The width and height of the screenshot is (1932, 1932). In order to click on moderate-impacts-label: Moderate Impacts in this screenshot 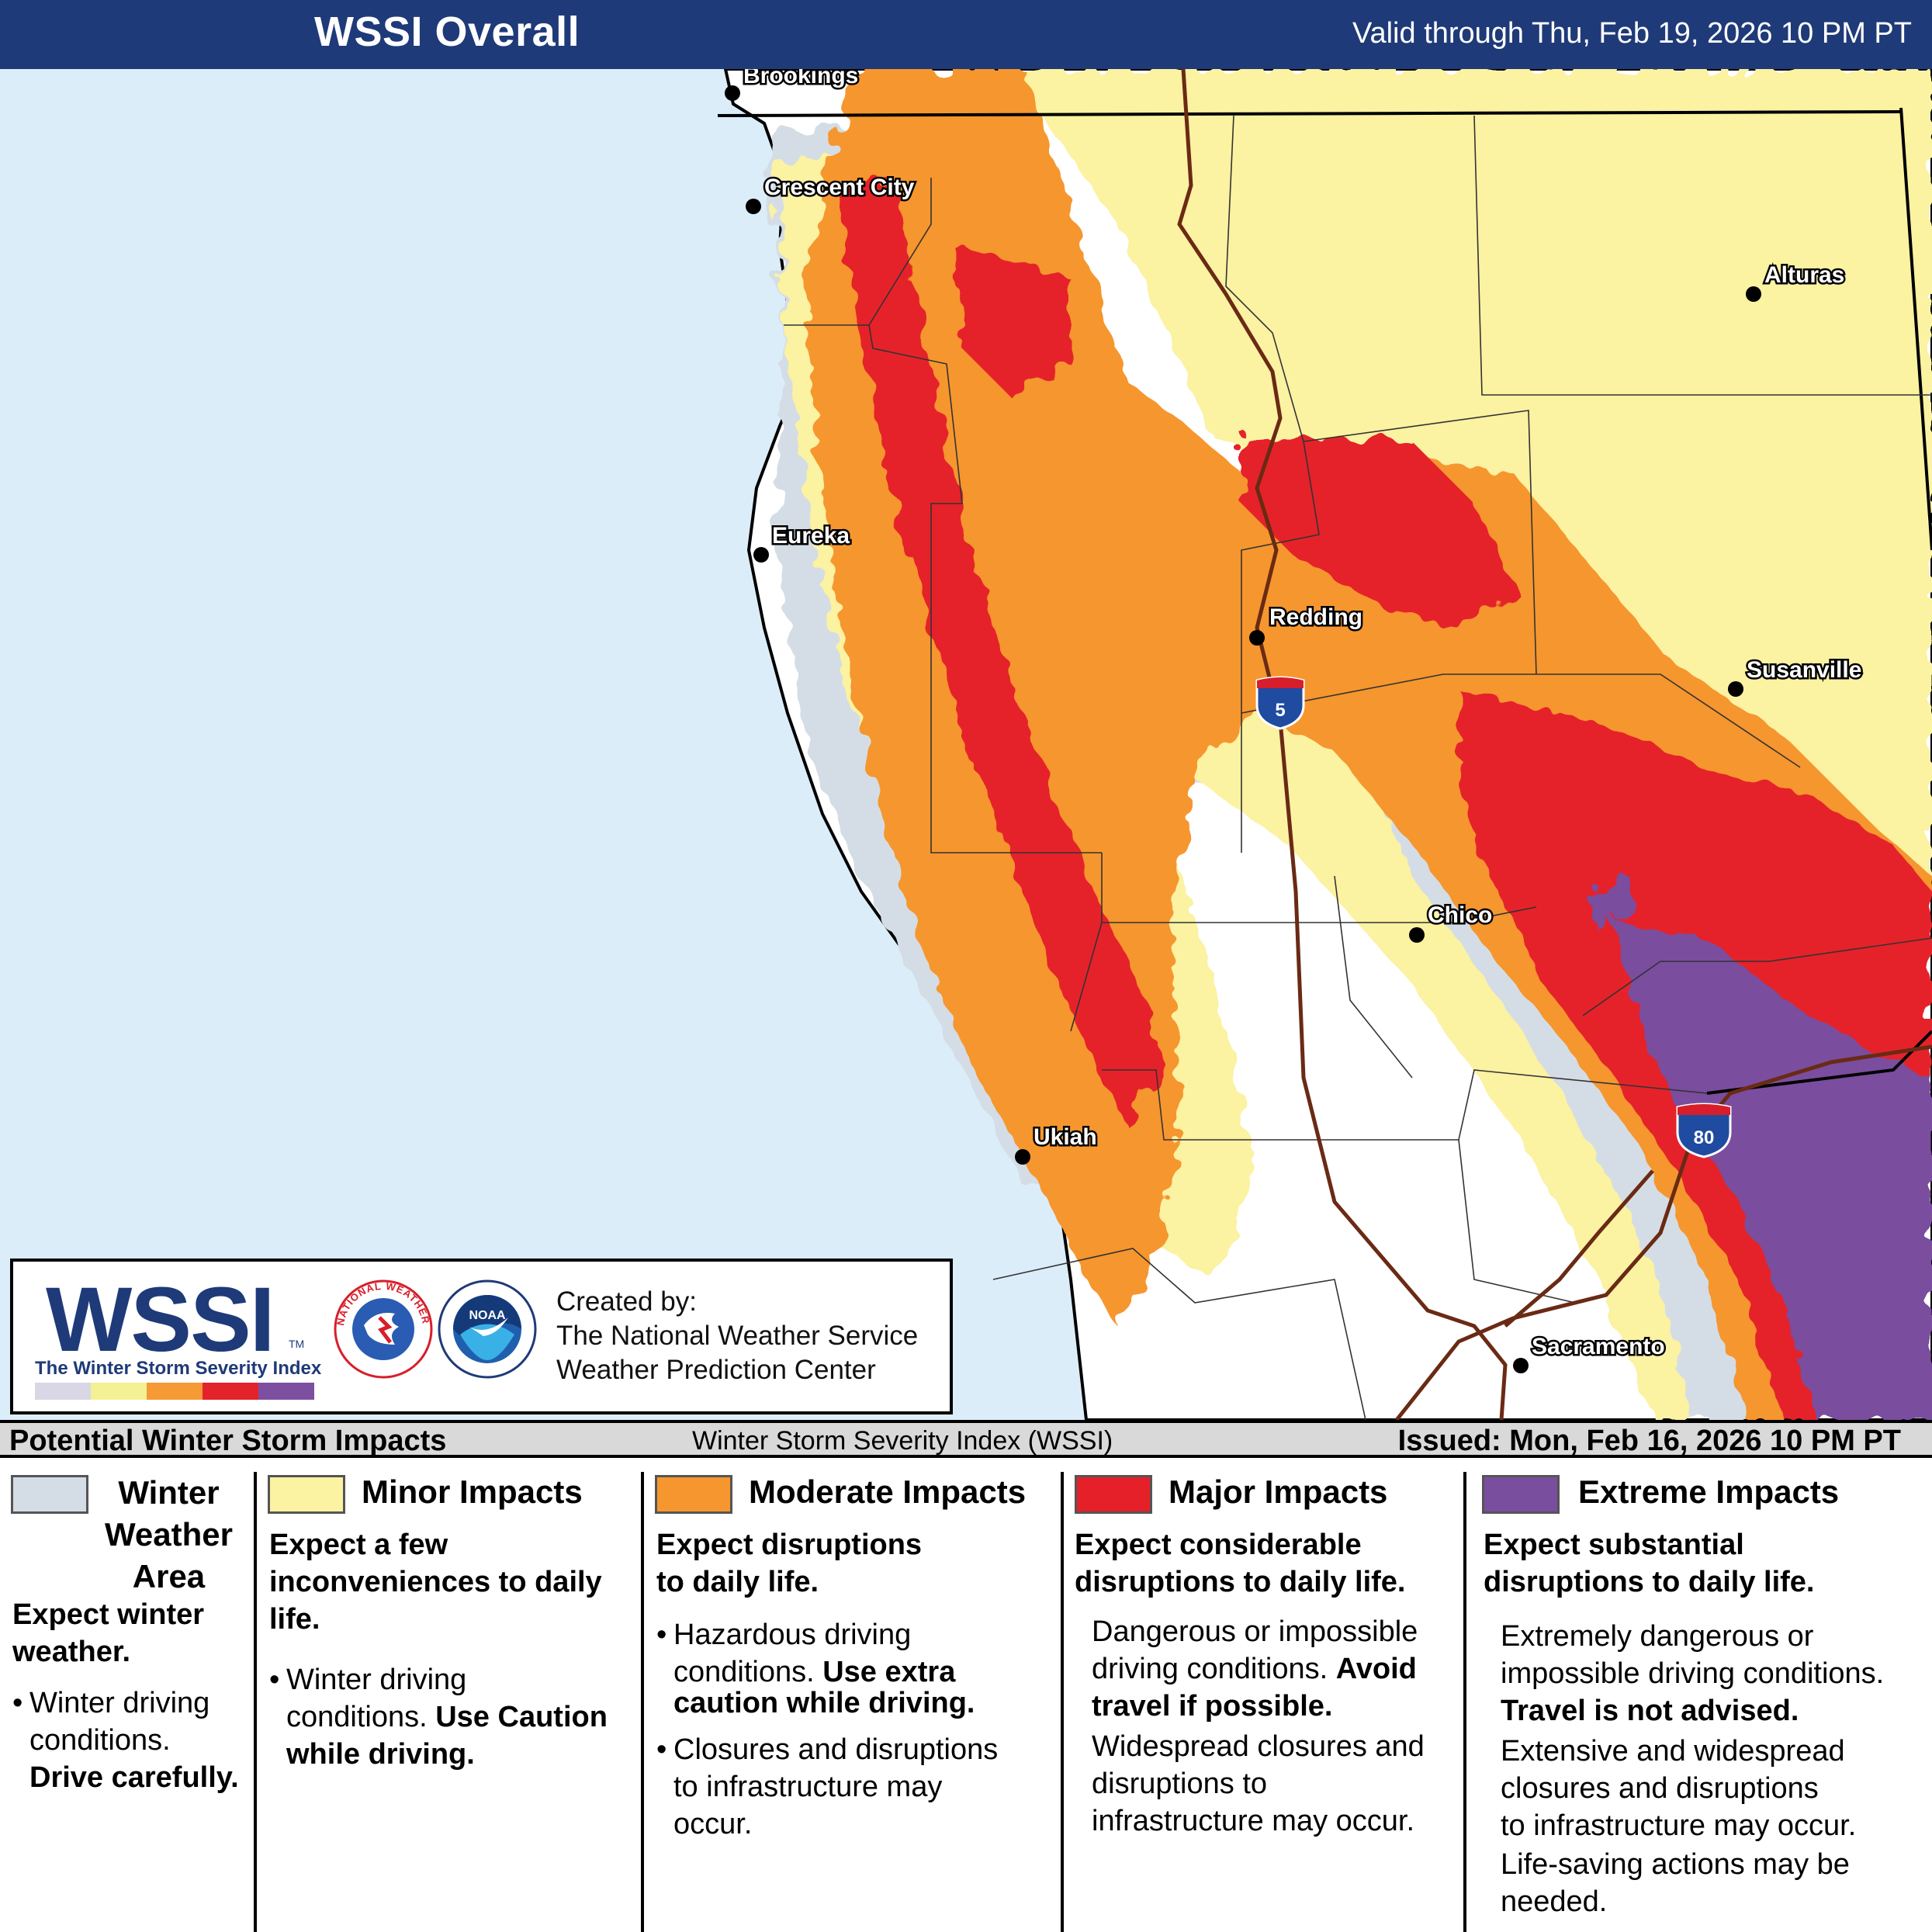, I will do `click(888, 1491)`.